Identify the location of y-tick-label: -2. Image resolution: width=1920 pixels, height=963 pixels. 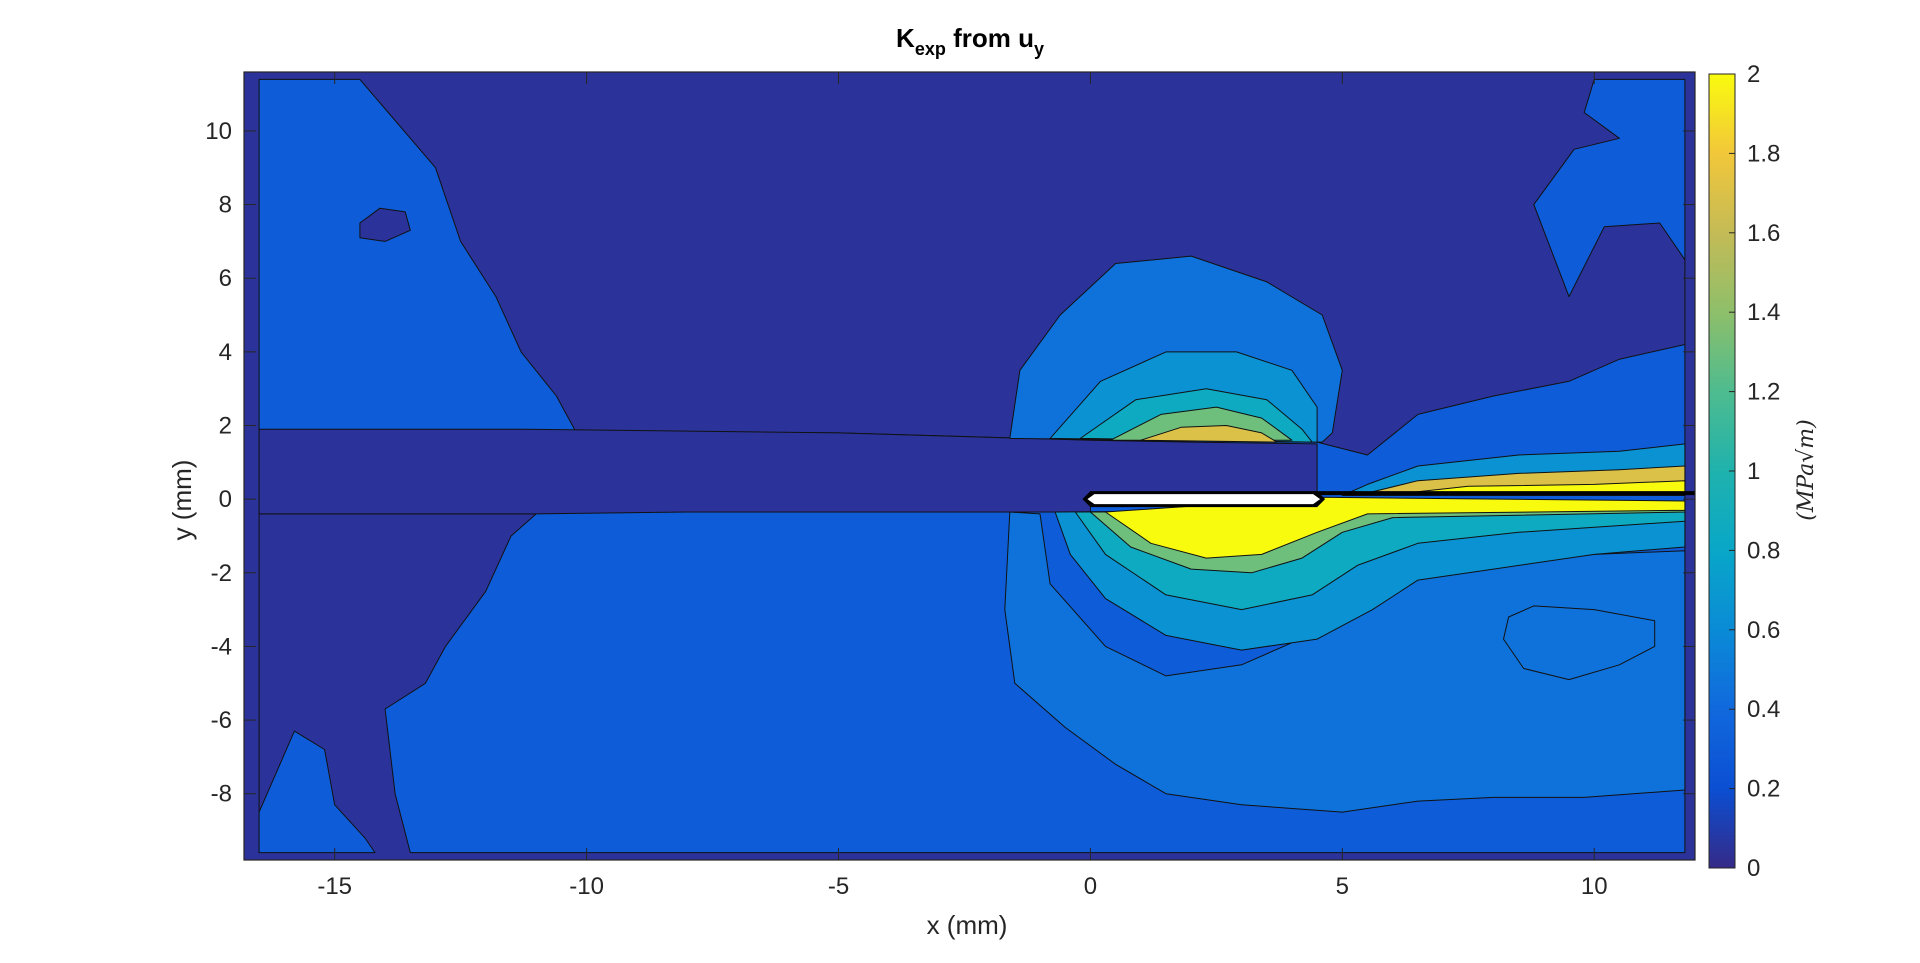
(221, 573).